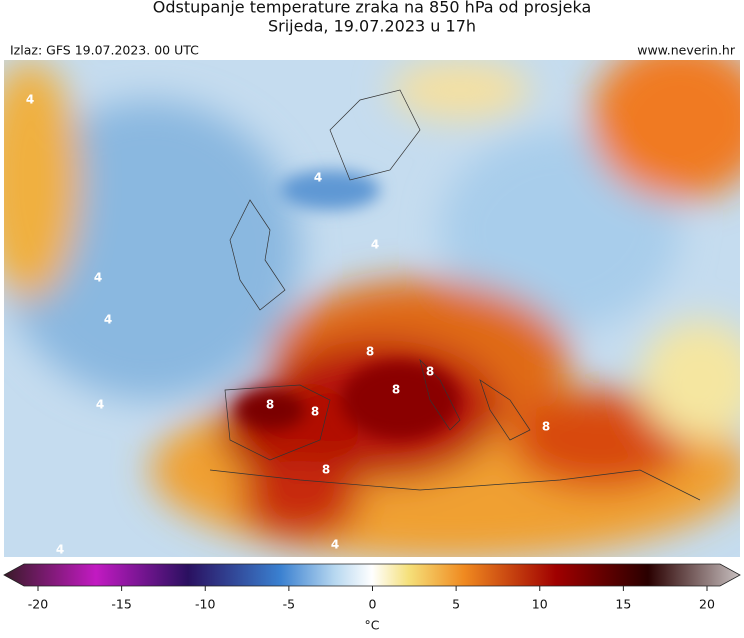 The height and width of the screenshot is (638, 744). I want to click on colorbar-tick-label: 20, so click(707, 604).